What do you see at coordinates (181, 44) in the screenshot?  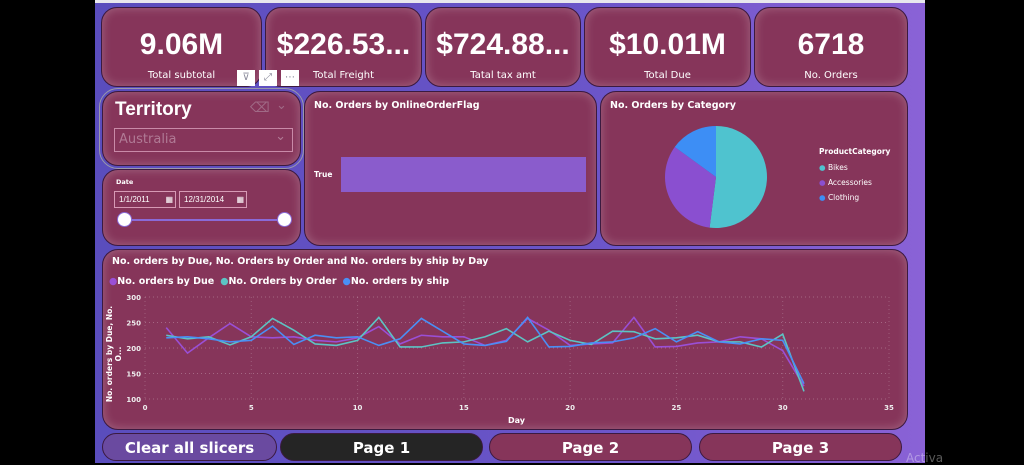 I see `kpi-value: 9.06M` at bounding box center [181, 44].